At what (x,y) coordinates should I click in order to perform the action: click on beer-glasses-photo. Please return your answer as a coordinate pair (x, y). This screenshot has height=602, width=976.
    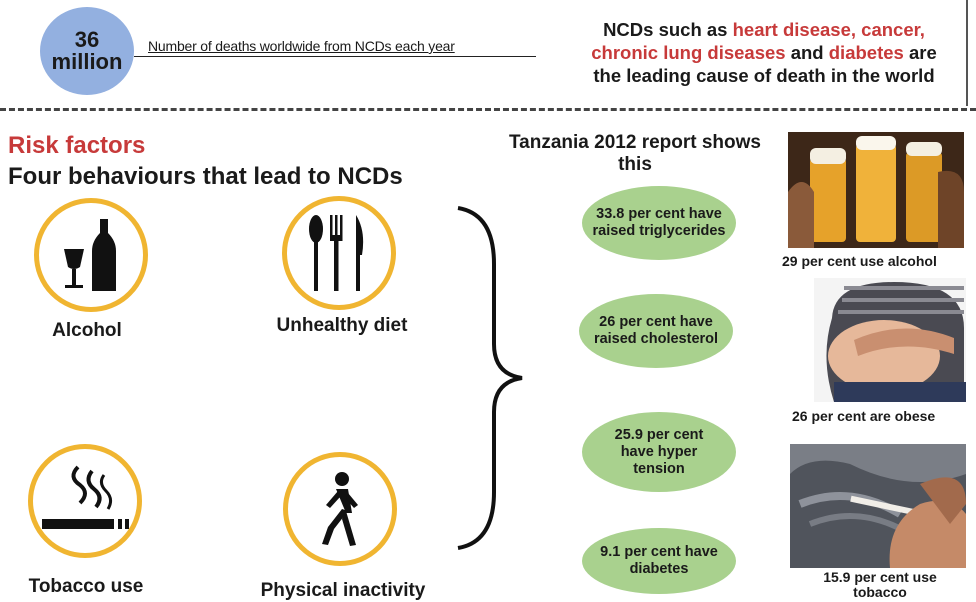
    Looking at the image, I should click on (876, 190).